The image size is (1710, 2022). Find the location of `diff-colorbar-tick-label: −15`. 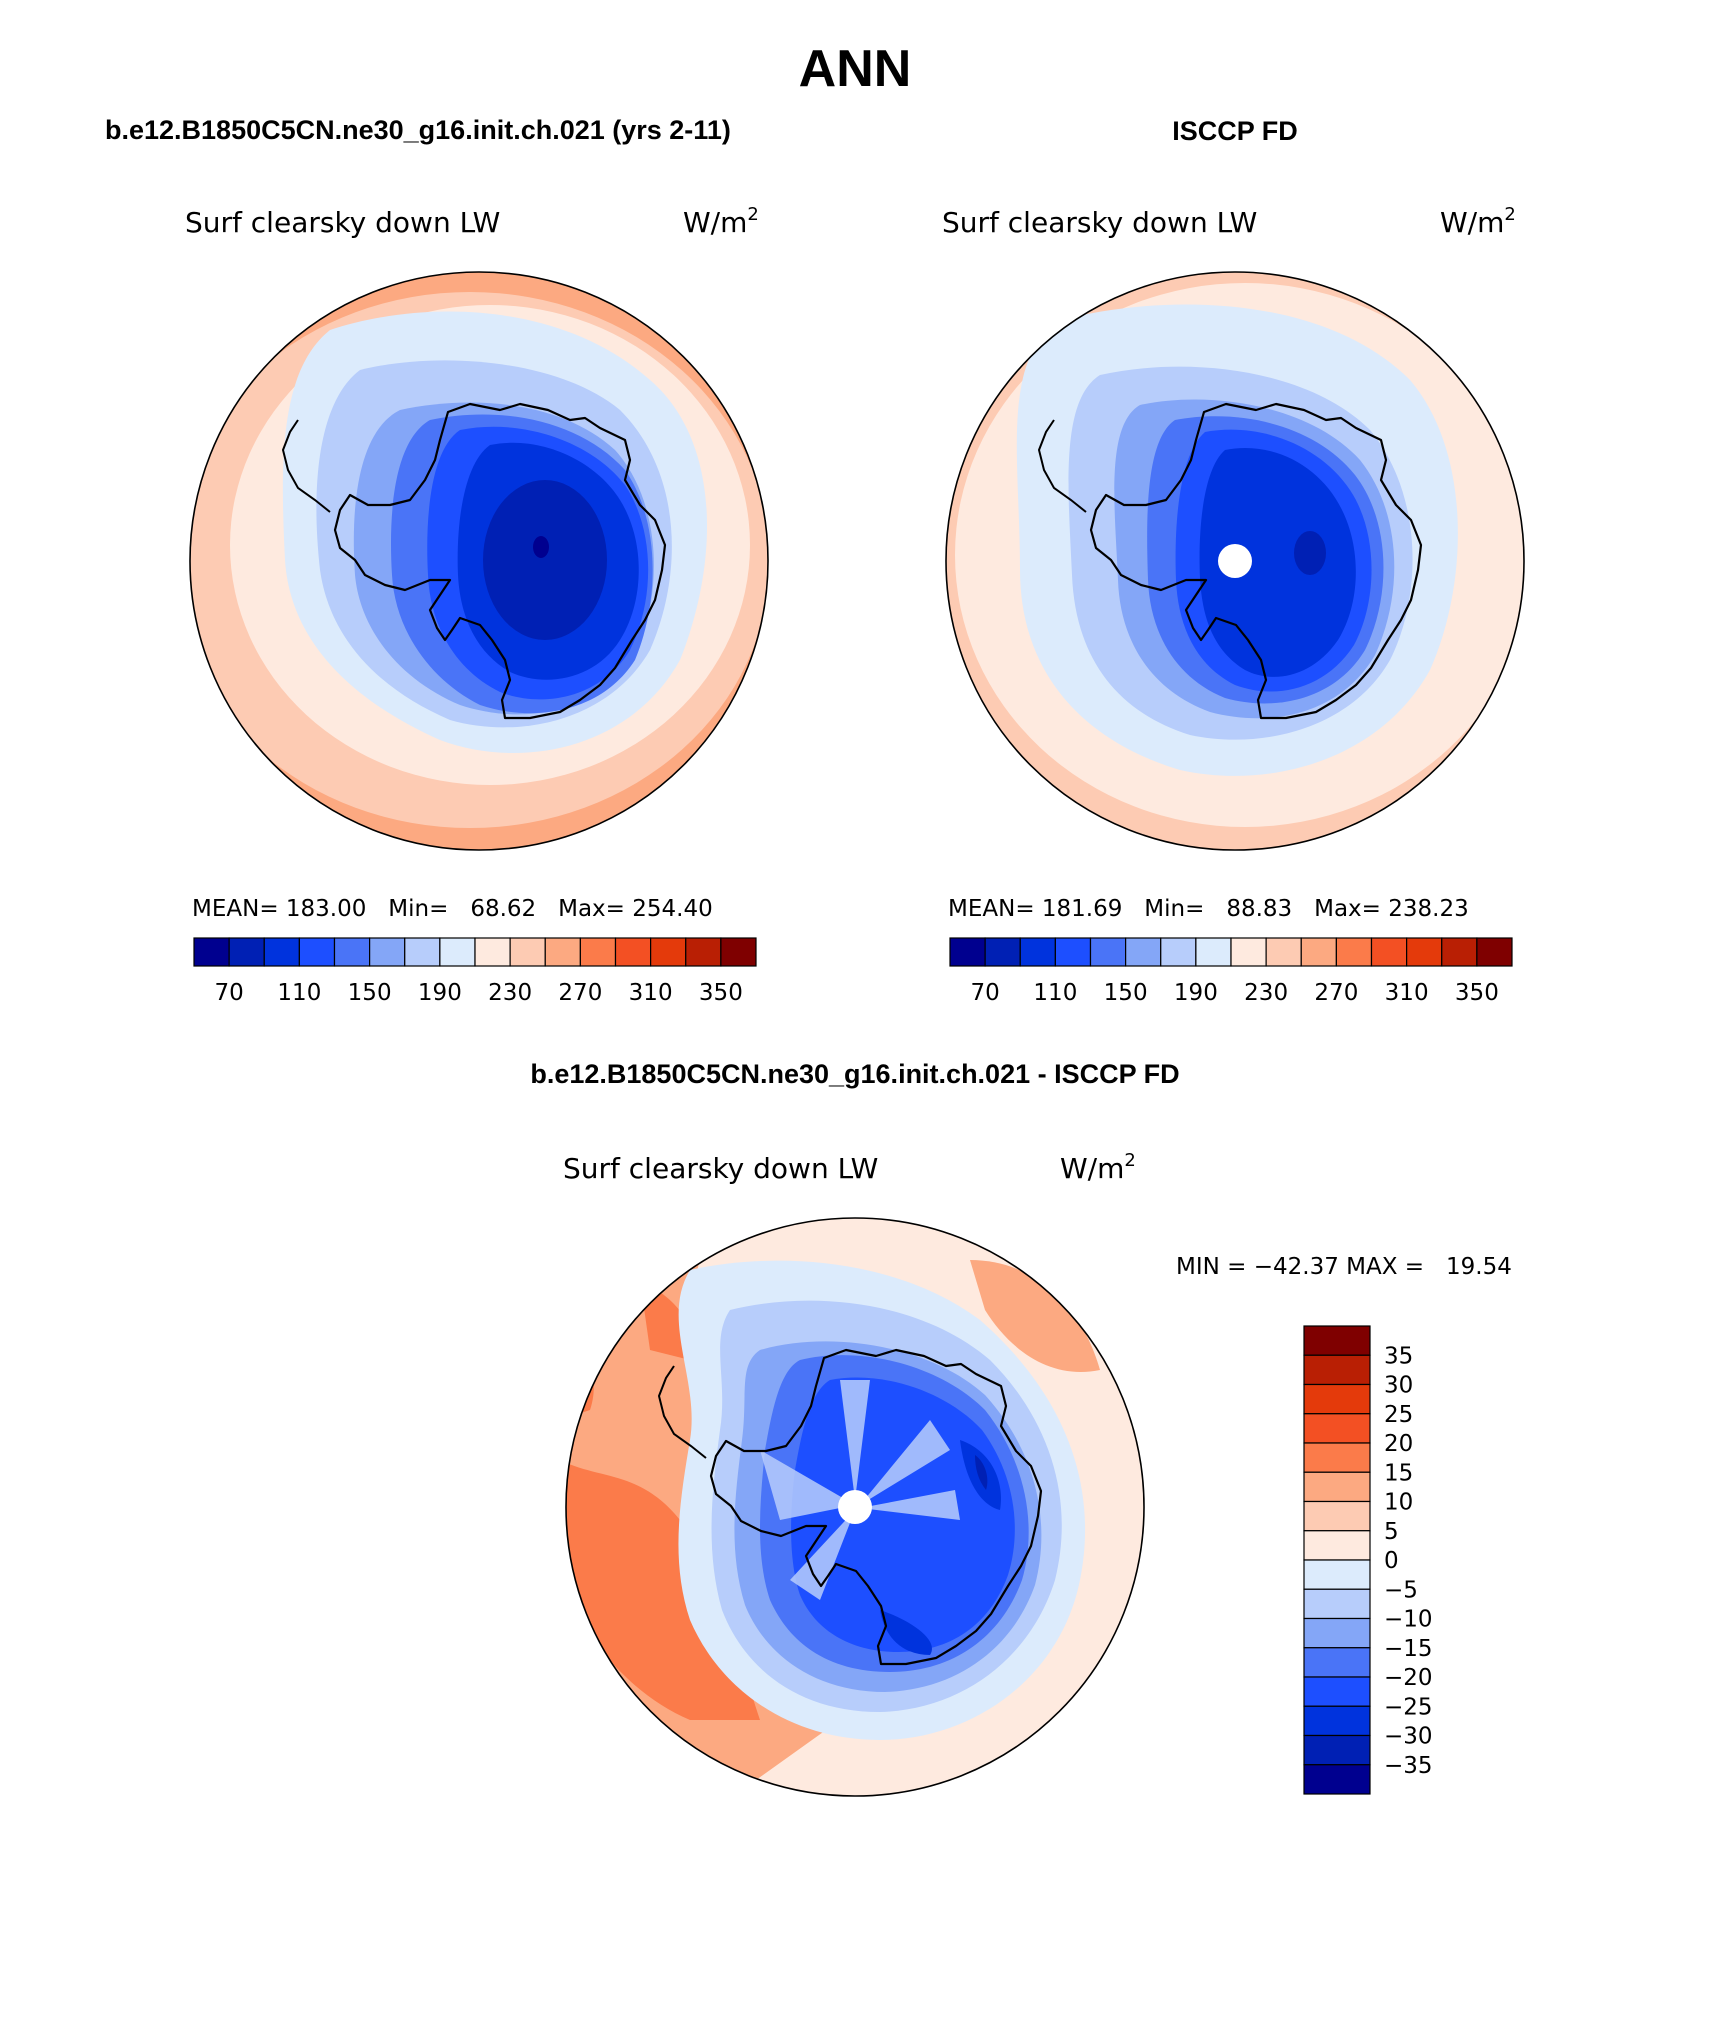

diff-colorbar-tick-label: −15 is located at coordinates (1408, 1649).